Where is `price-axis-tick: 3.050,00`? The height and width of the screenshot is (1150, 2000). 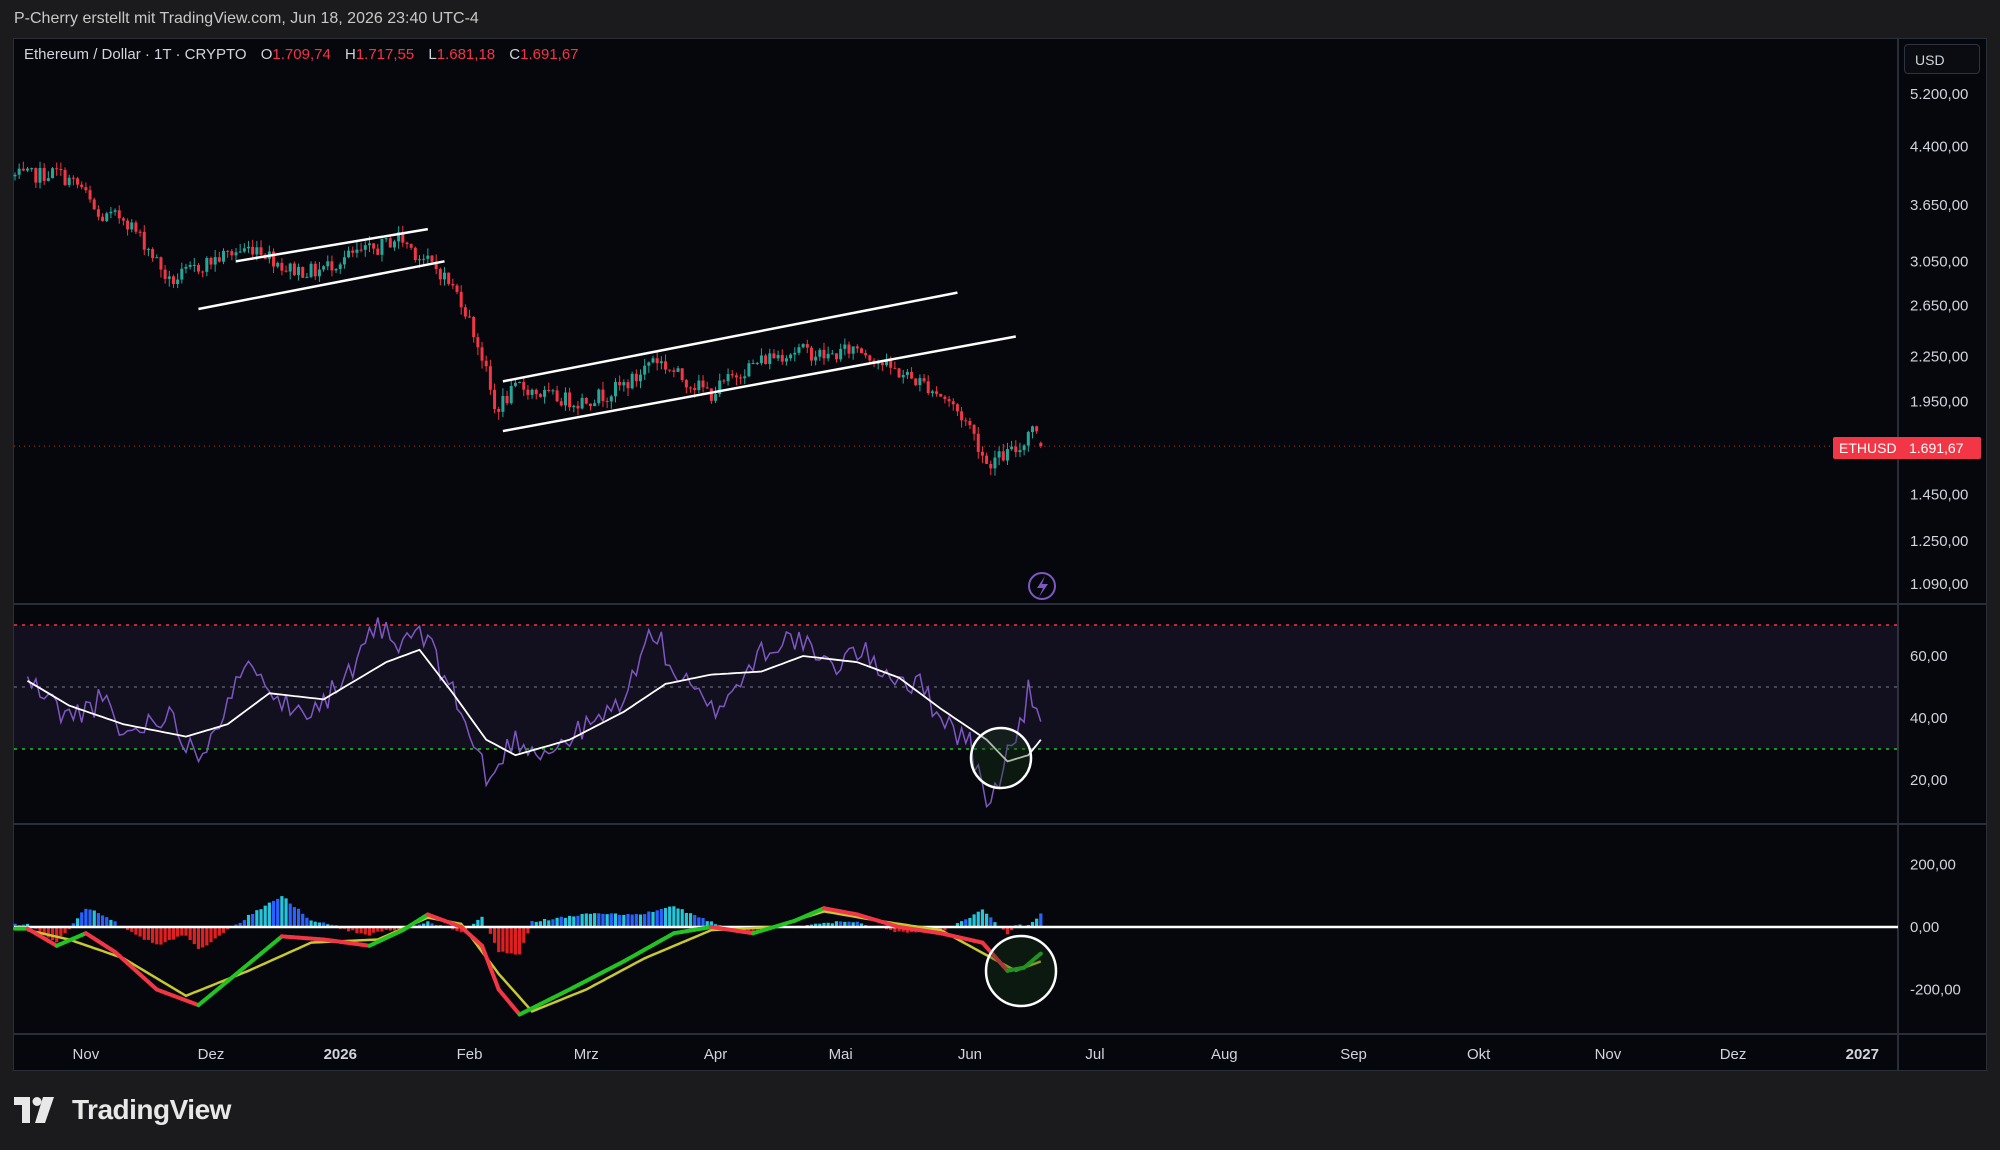
price-axis-tick: 3.050,00 is located at coordinates (1939, 261).